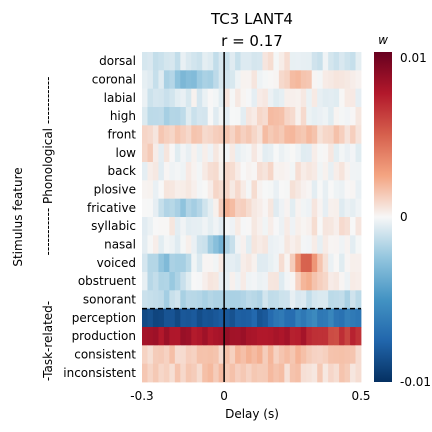 The image size is (432, 432). Describe the element at coordinates (48, 341) in the screenshot. I see `group-label-task-related: -Task-related-` at that location.